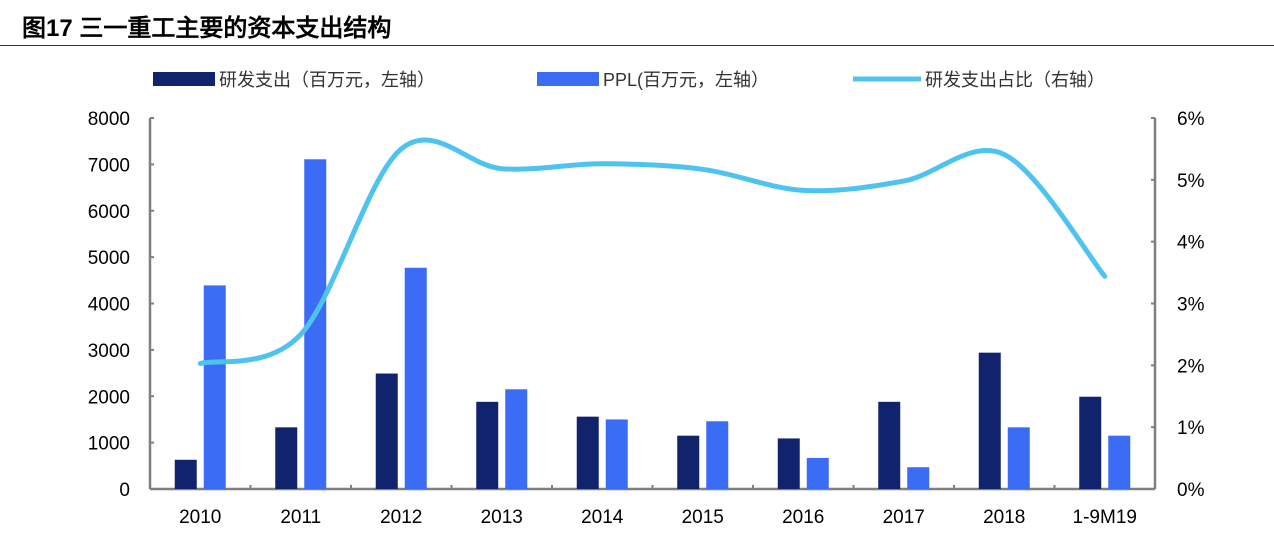 The height and width of the screenshot is (554, 1274). Describe the element at coordinates (401, 517) in the screenshot. I see `x-tick-label: 2012` at that location.